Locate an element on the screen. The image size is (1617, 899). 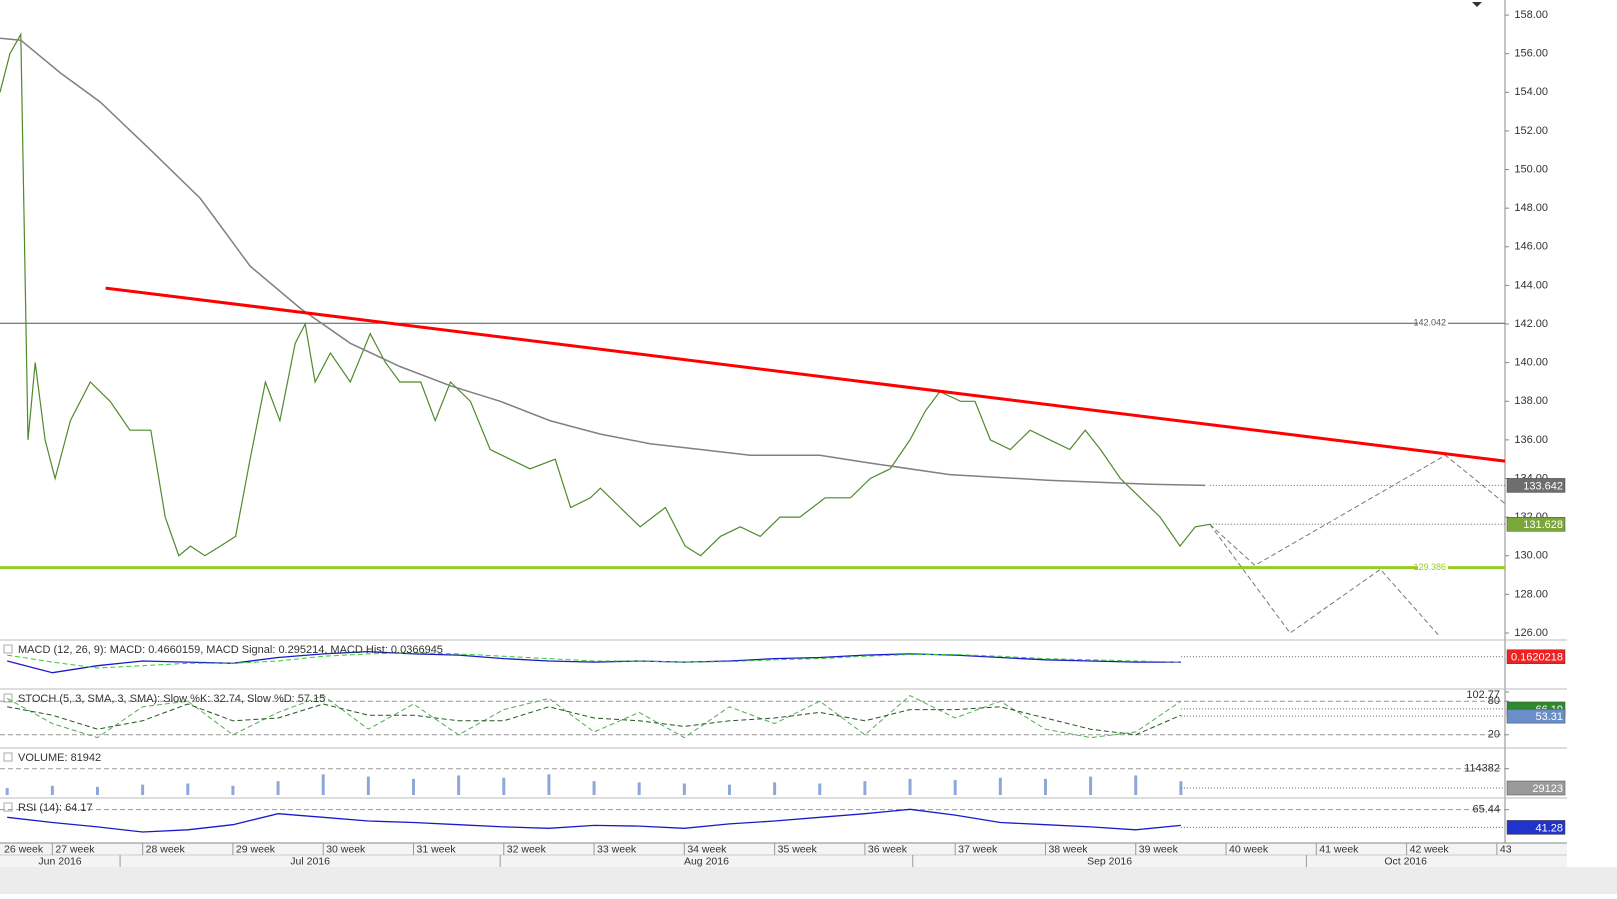
x-tick-label: 41 week is located at coordinates (1339, 849).